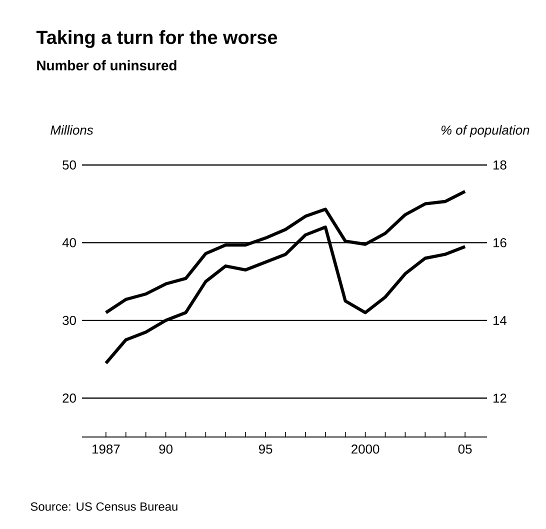 The image size is (546, 529). Describe the element at coordinates (104, 506) in the screenshot. I see `source-note: Source: US Census Bureau` at that location.